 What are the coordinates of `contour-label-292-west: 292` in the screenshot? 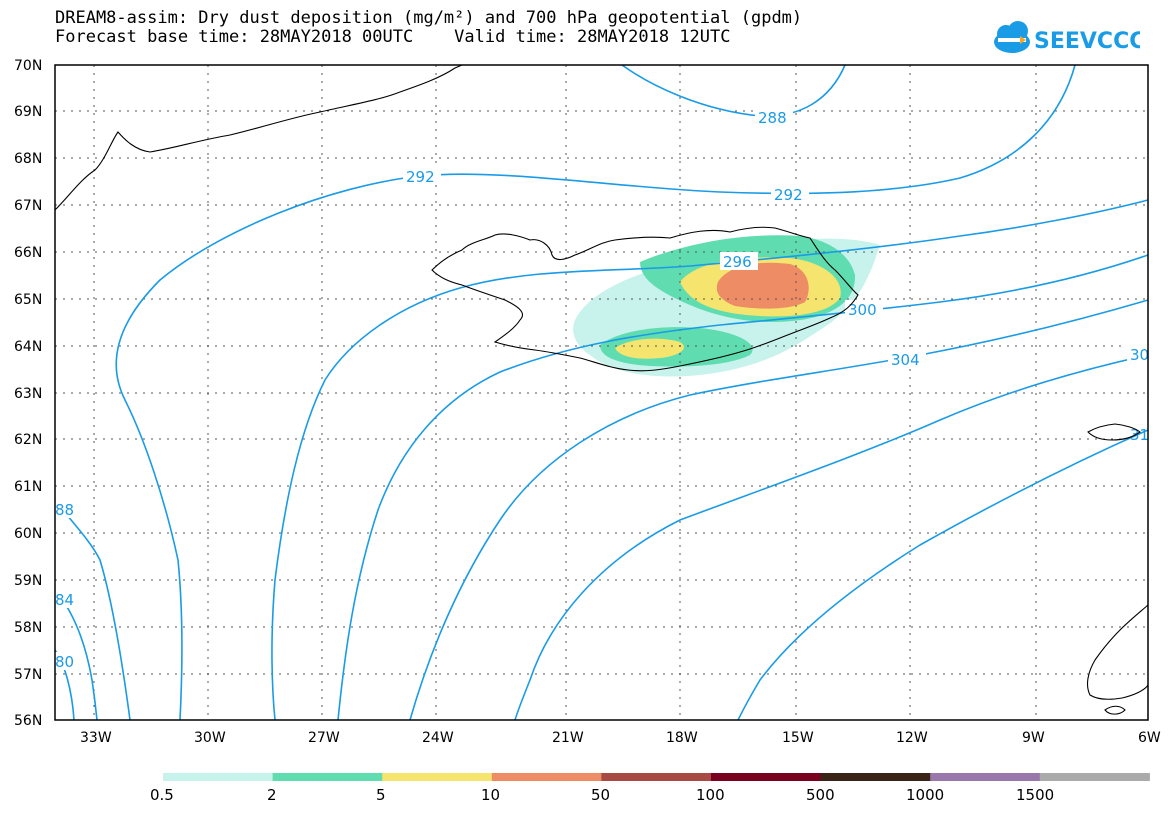 It's located at (420, 177).